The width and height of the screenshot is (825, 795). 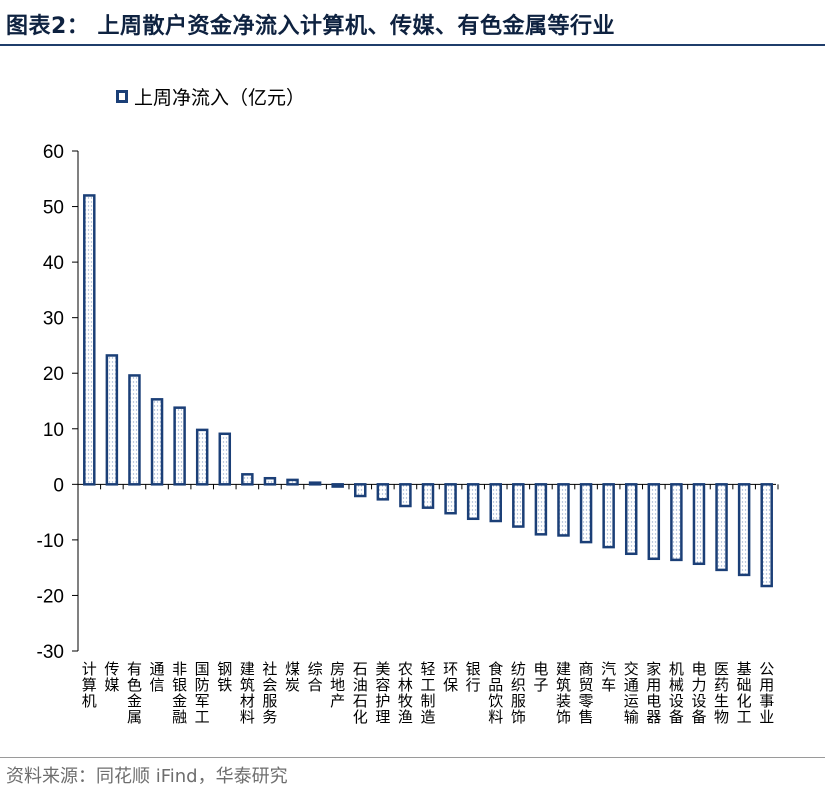 What do you see at coordinates (586, 513) in the screenshot?
I see `bar-商贸零售` at bounding box center [586, 513].